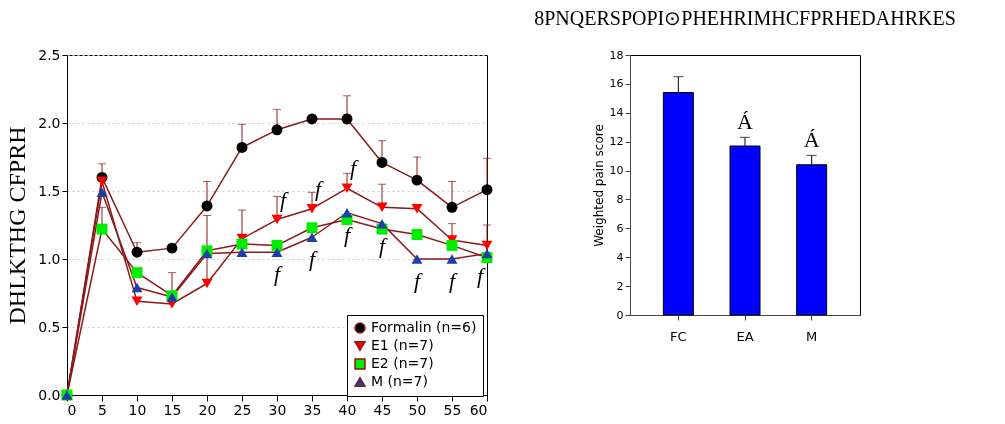 This screenshot has height=424, width=1005. Describe the element at coordinates (424, 327) in the screenshot. I see `legend-label: Formalin (n=6)` at that location.